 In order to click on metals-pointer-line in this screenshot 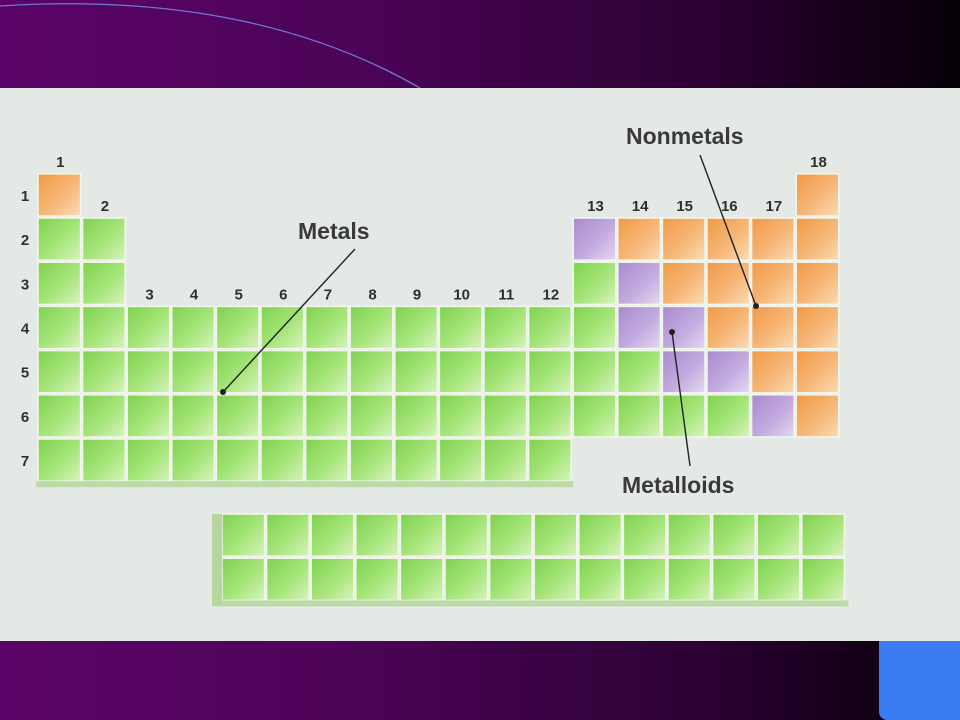, I will do `click(289, 320)`.